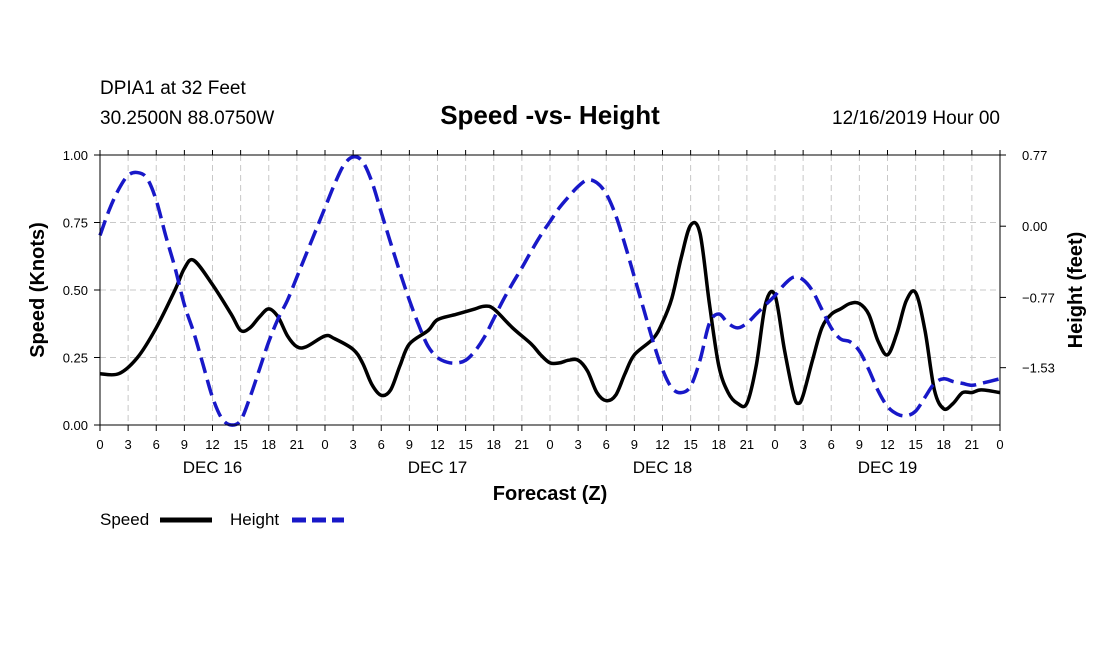 The height and width of the screenshot is (650, 1100). Describe the element at coordinates (438, 467) in the screenshot. I see `day-label: DEC 17` at that location.